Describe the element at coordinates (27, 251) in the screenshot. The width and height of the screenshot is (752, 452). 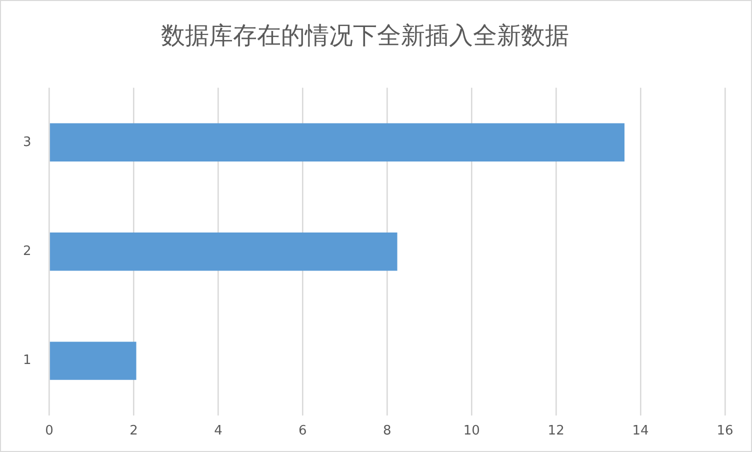
I see `y-tick-label: 2` at that location.